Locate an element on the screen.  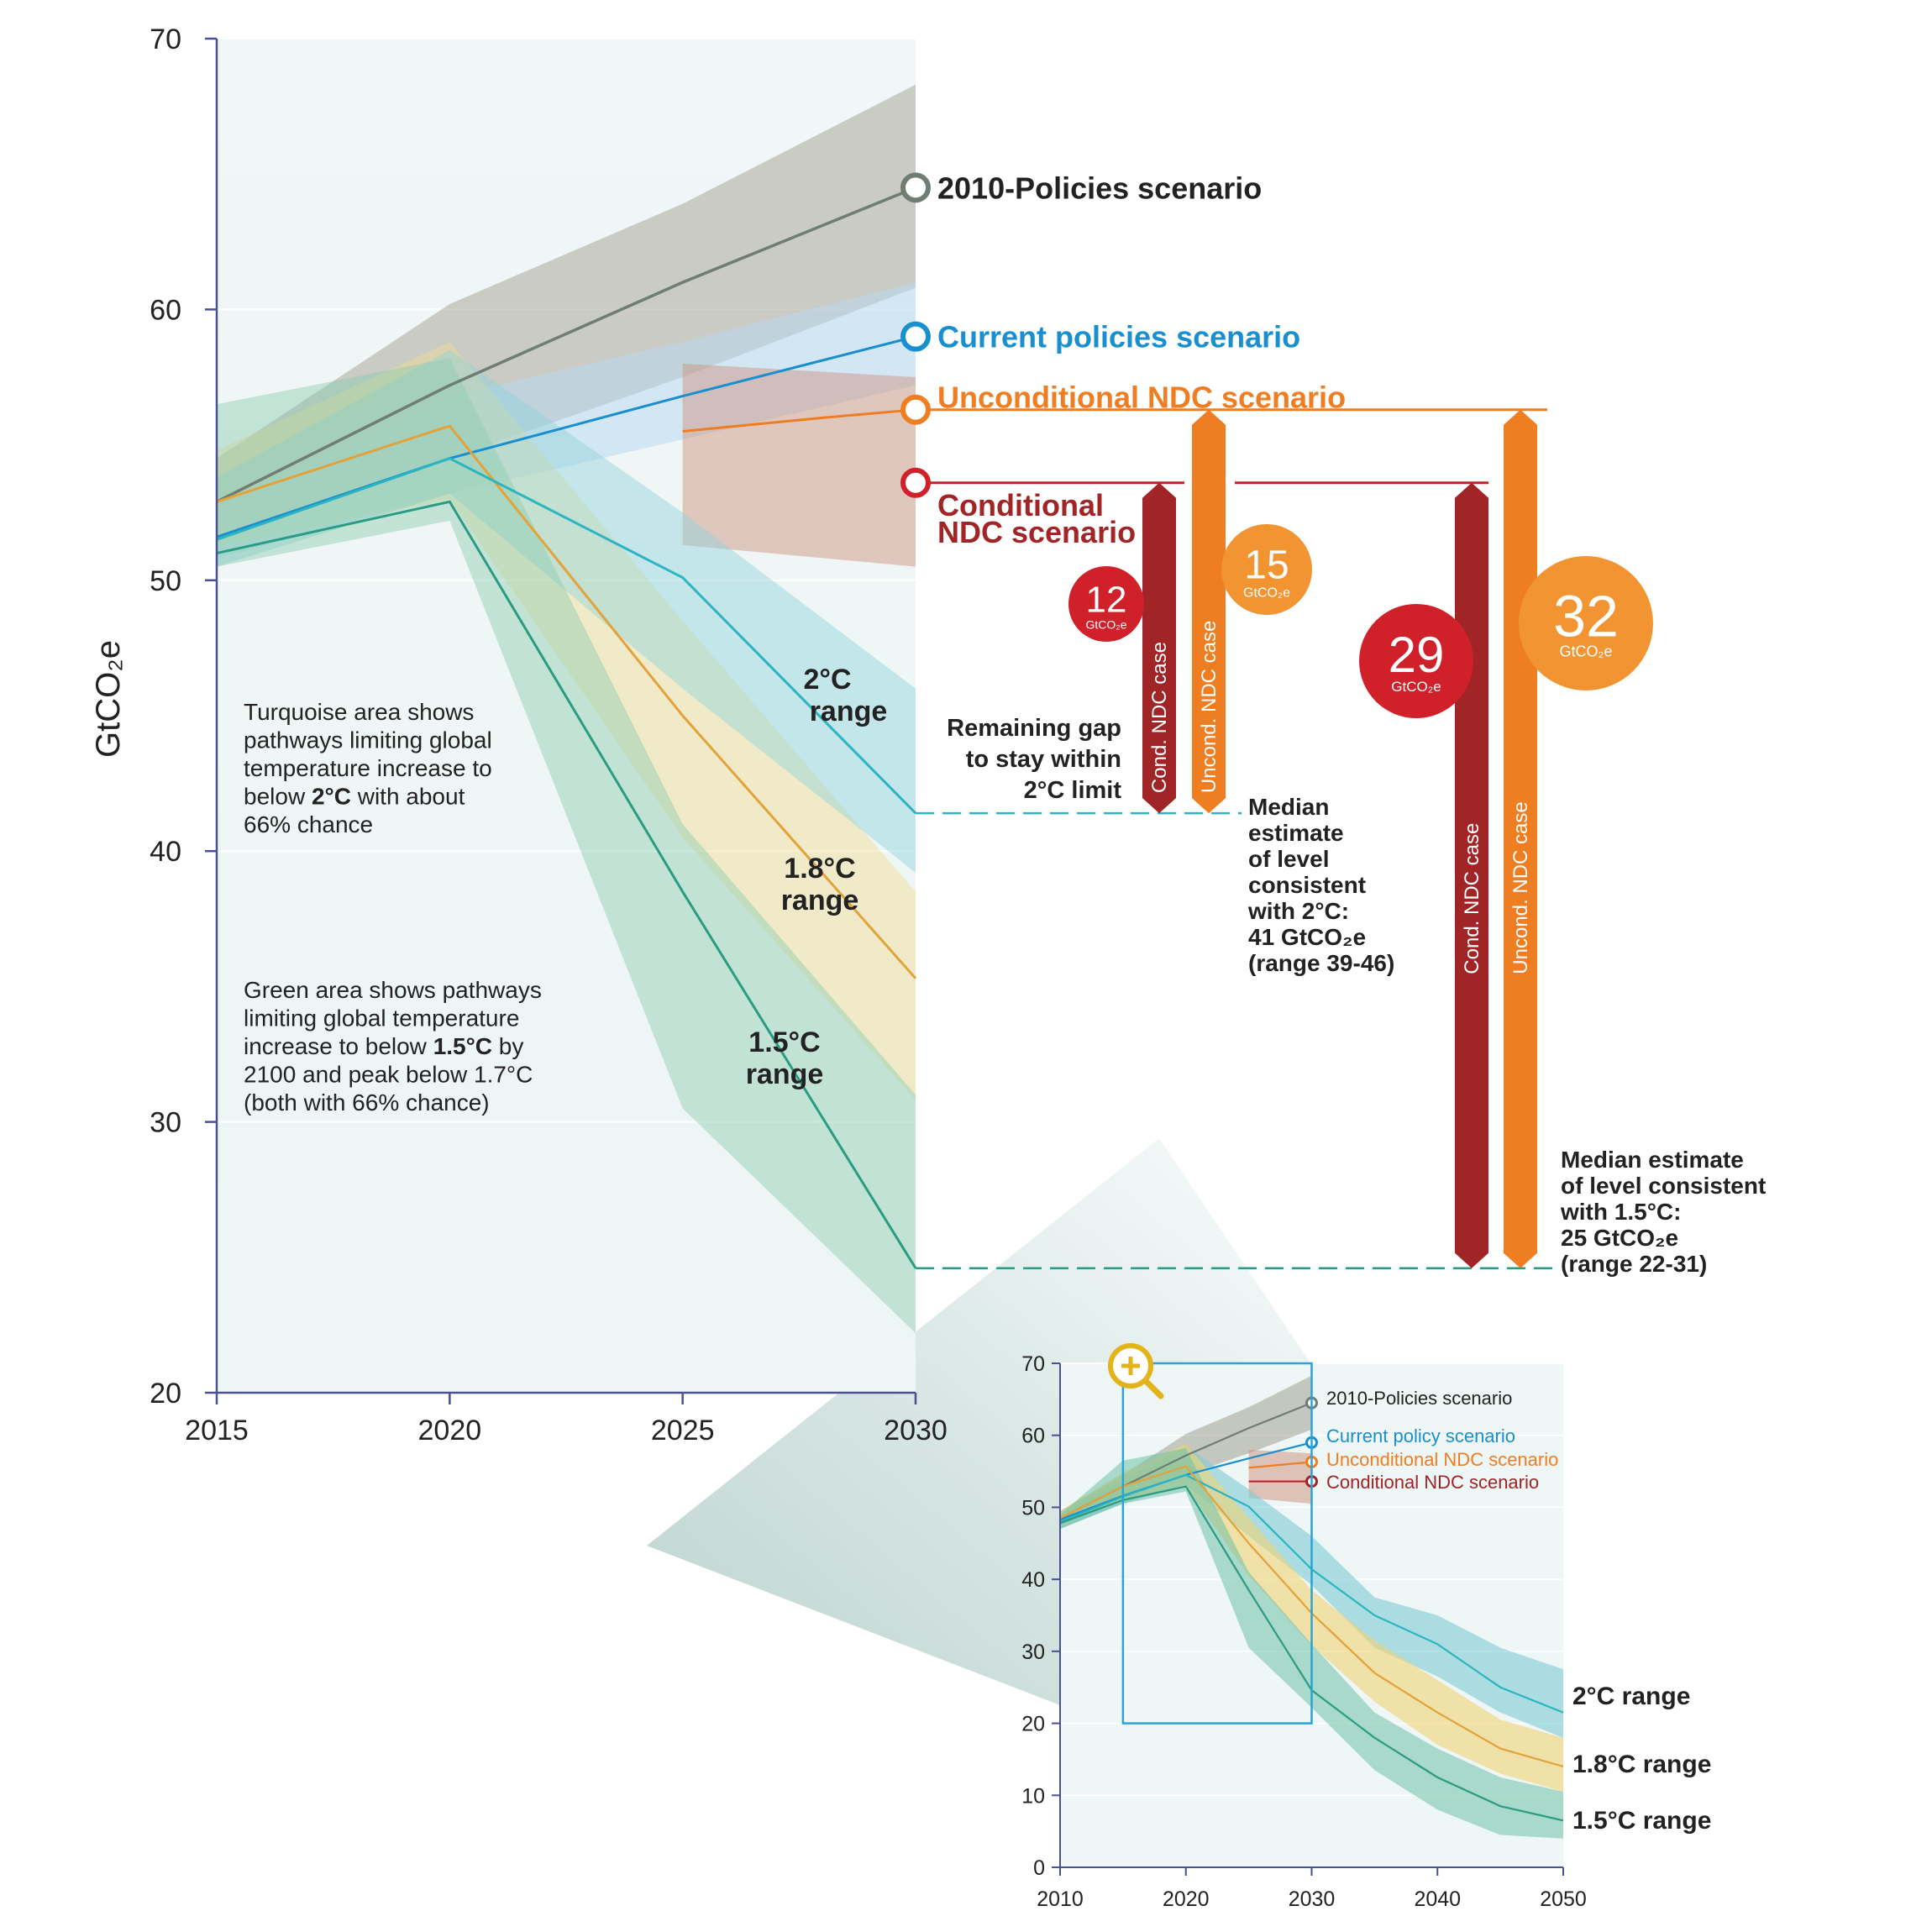
inset-y-tick-label-50: 50 is located at coordinates (1033, 1508).